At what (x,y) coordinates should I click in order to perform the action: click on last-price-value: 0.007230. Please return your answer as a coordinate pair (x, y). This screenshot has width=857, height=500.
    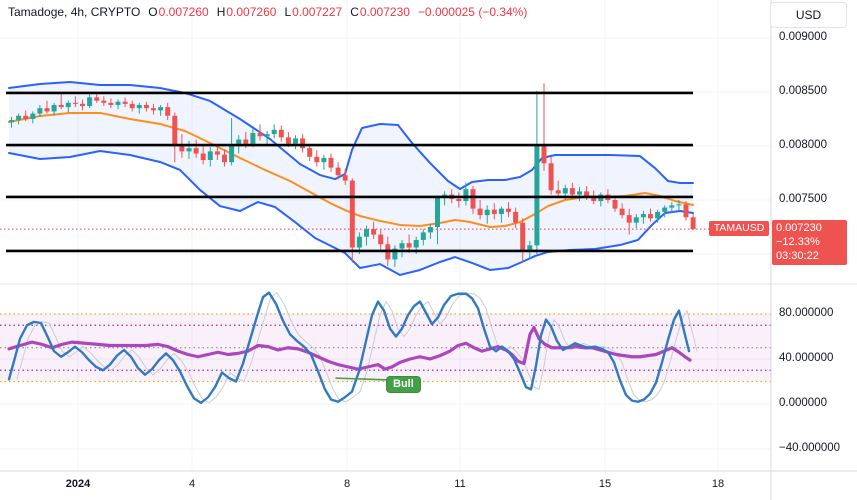
    Looking at the image, I should click on (799, 228).